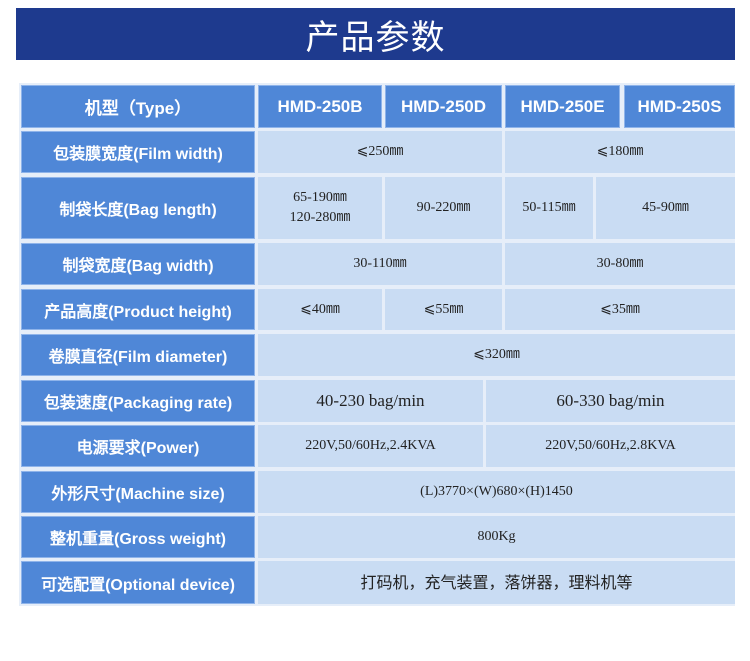 This screenshot has height=661, width=750. What do you see at coordinates (443, 106) in the screenshot?
I see `header-model-250d: HMD-250D` at bounding box center [443, 106].